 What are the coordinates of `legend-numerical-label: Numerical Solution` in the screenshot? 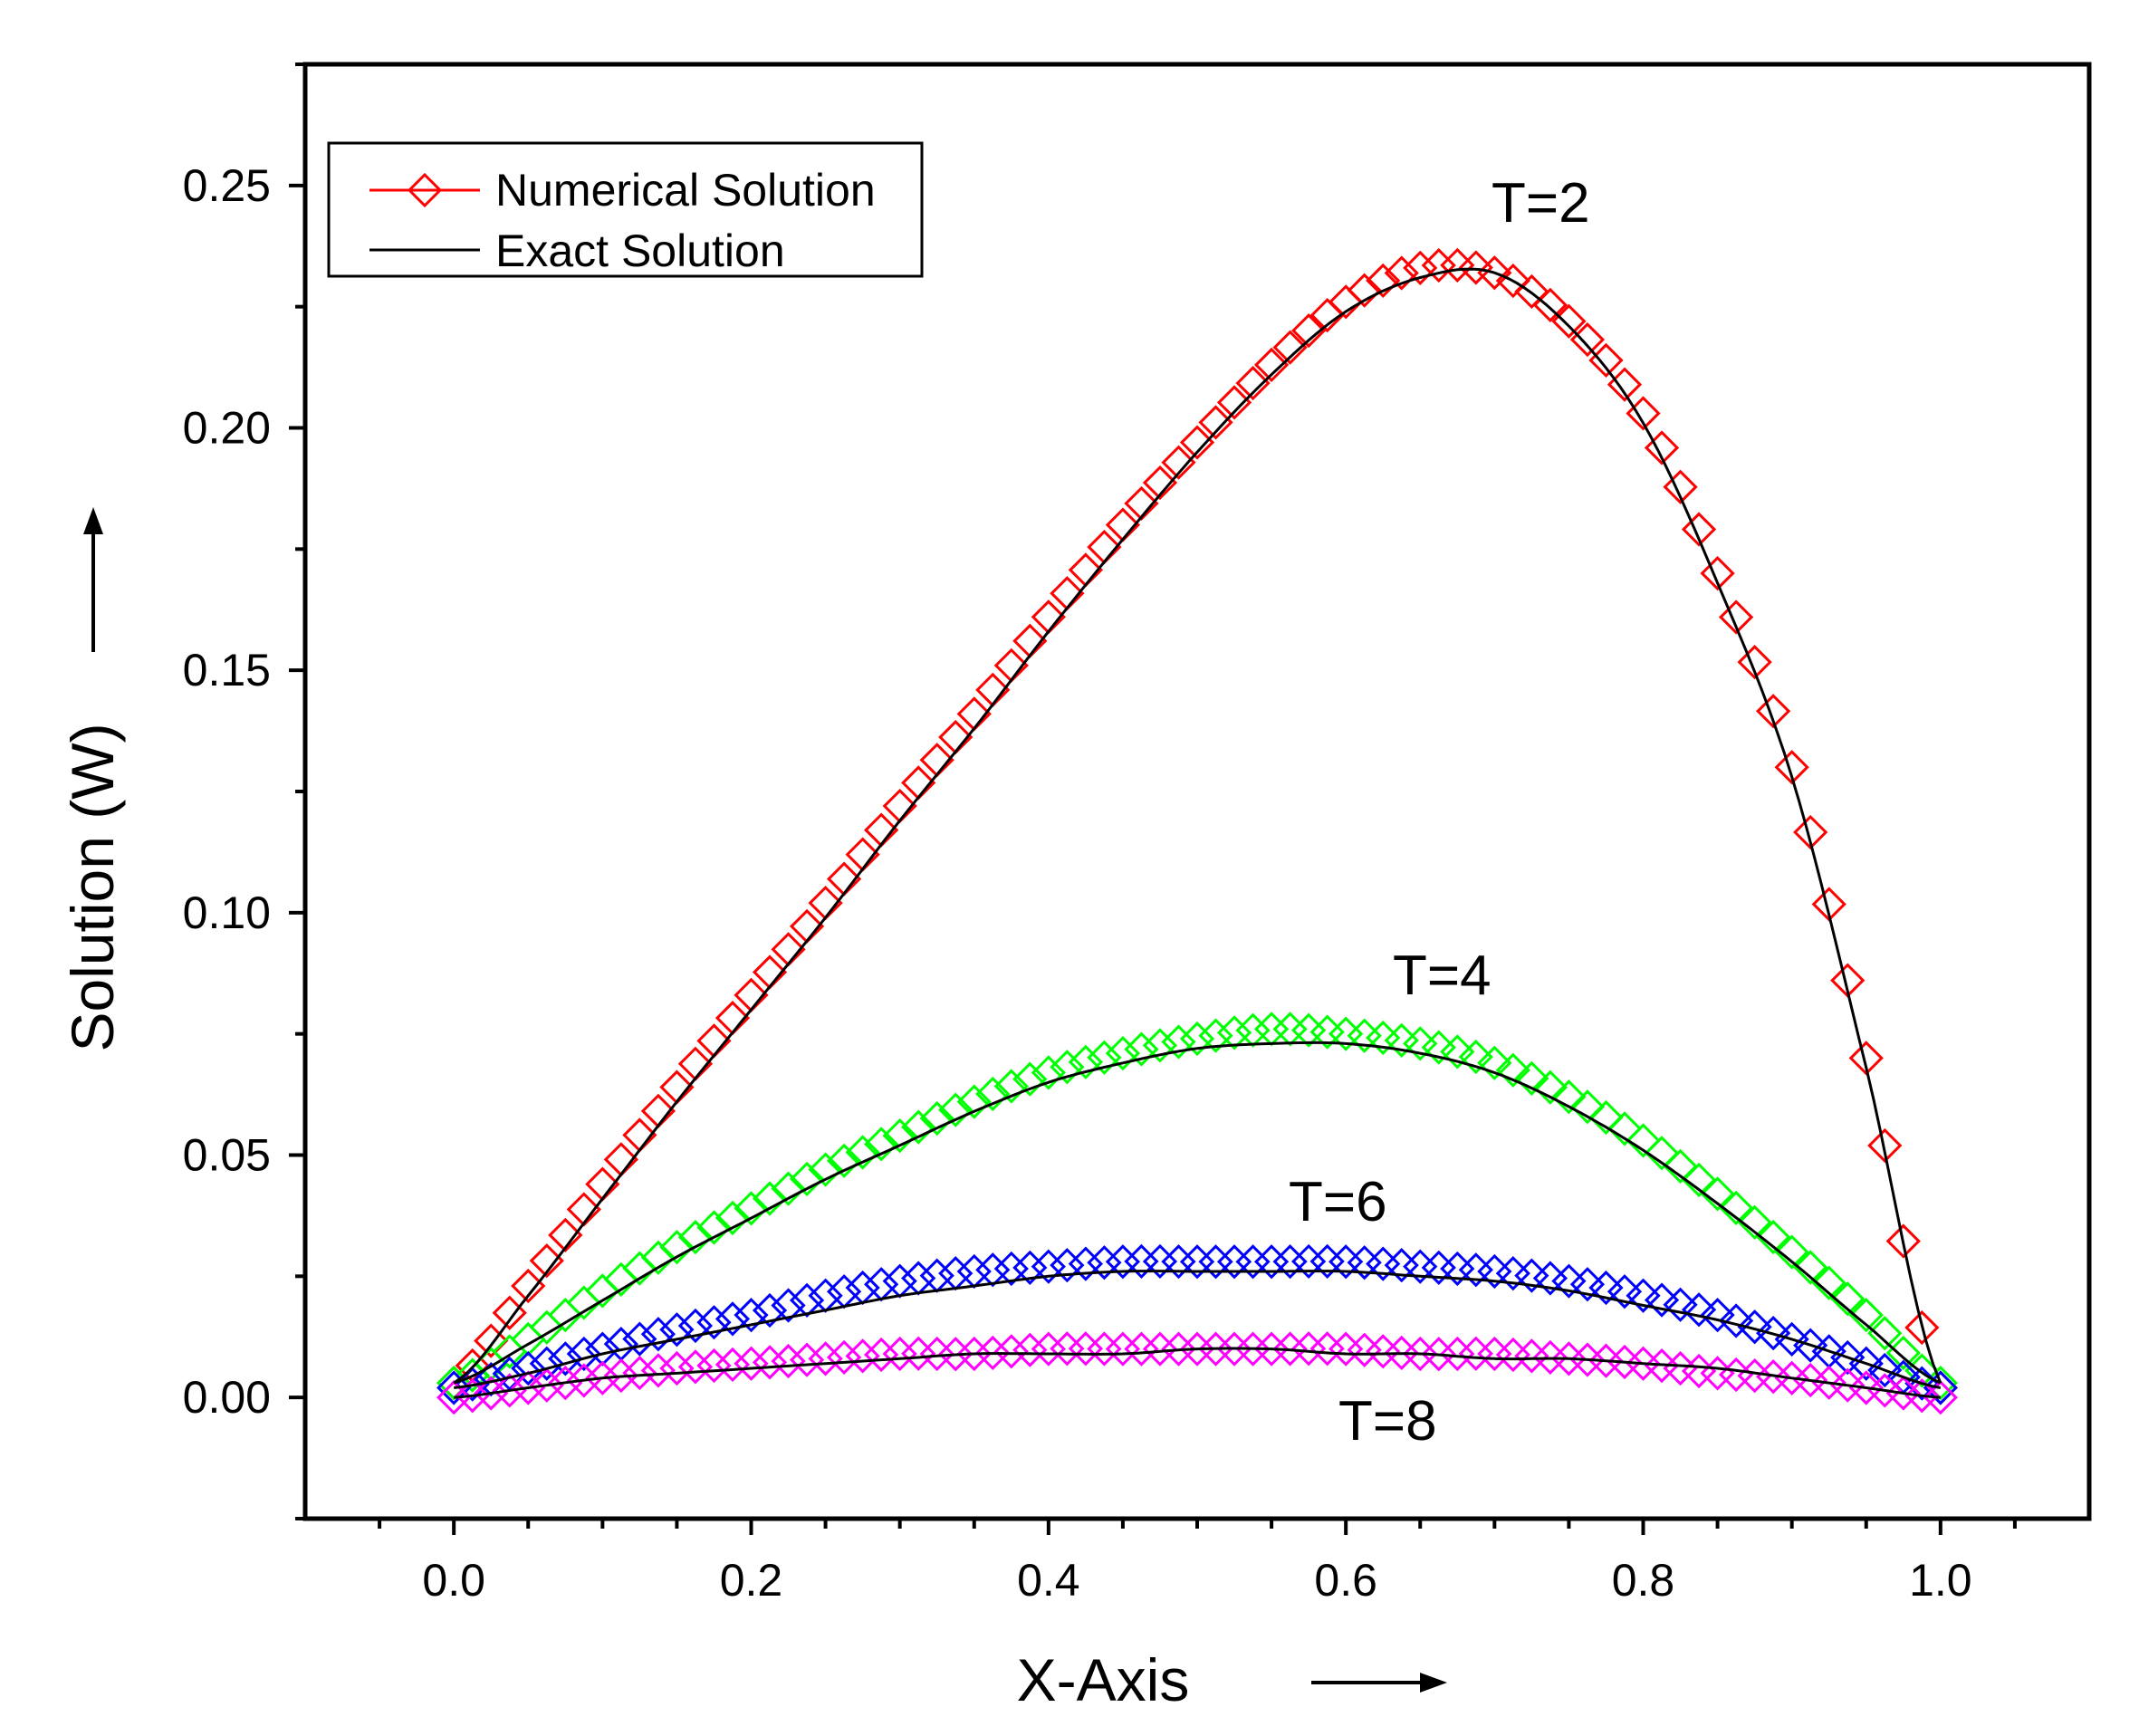 It's located at (686, 190).